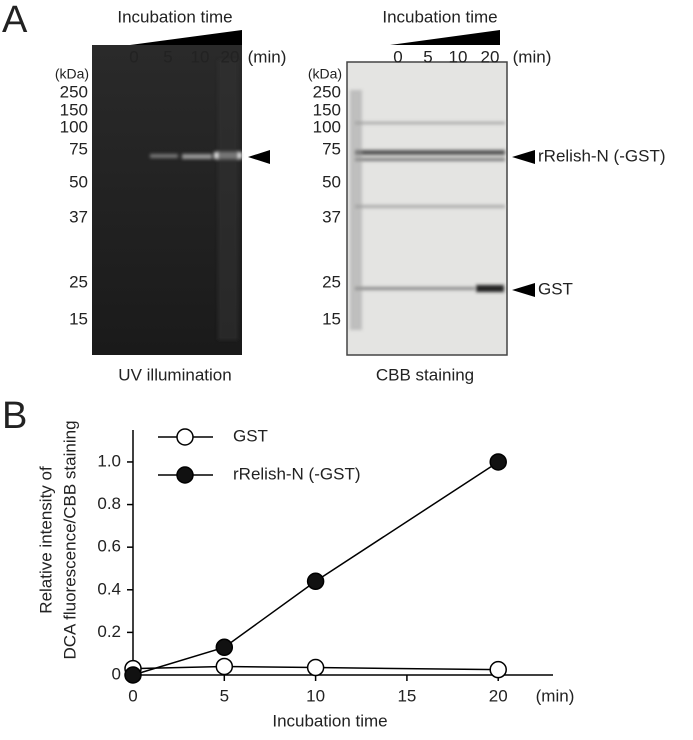 Image resolution: width=693 pixels, height=740 pixels. Describe the element at coordinates (167, 200) in the screenshot. I see `uv-gel` at that location.